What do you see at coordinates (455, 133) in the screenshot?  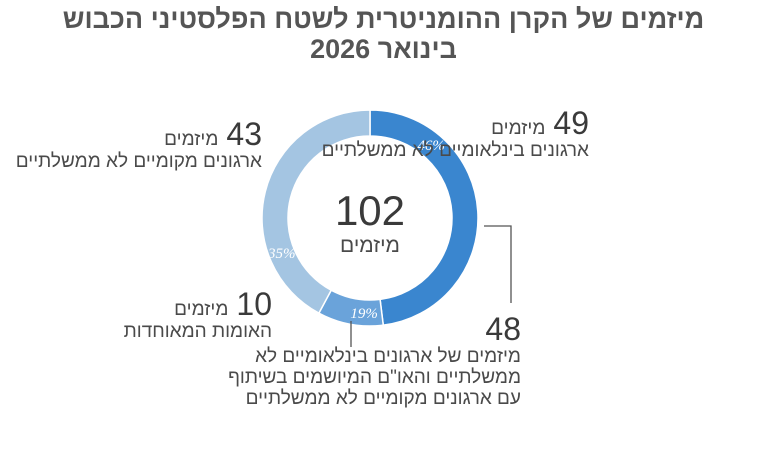 I see `annotation-international-ngos: 49 מיזמים ארגונים בינלאומיים לא ממשלתיים` at bounding box center [455, 133].